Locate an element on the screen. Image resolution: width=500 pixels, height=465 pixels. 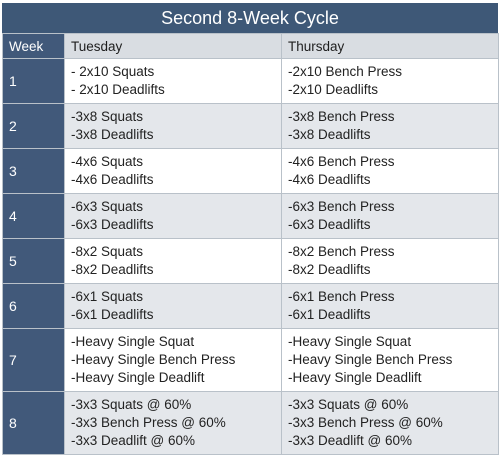
week-number: 5 is located at coordinates (33, 261).